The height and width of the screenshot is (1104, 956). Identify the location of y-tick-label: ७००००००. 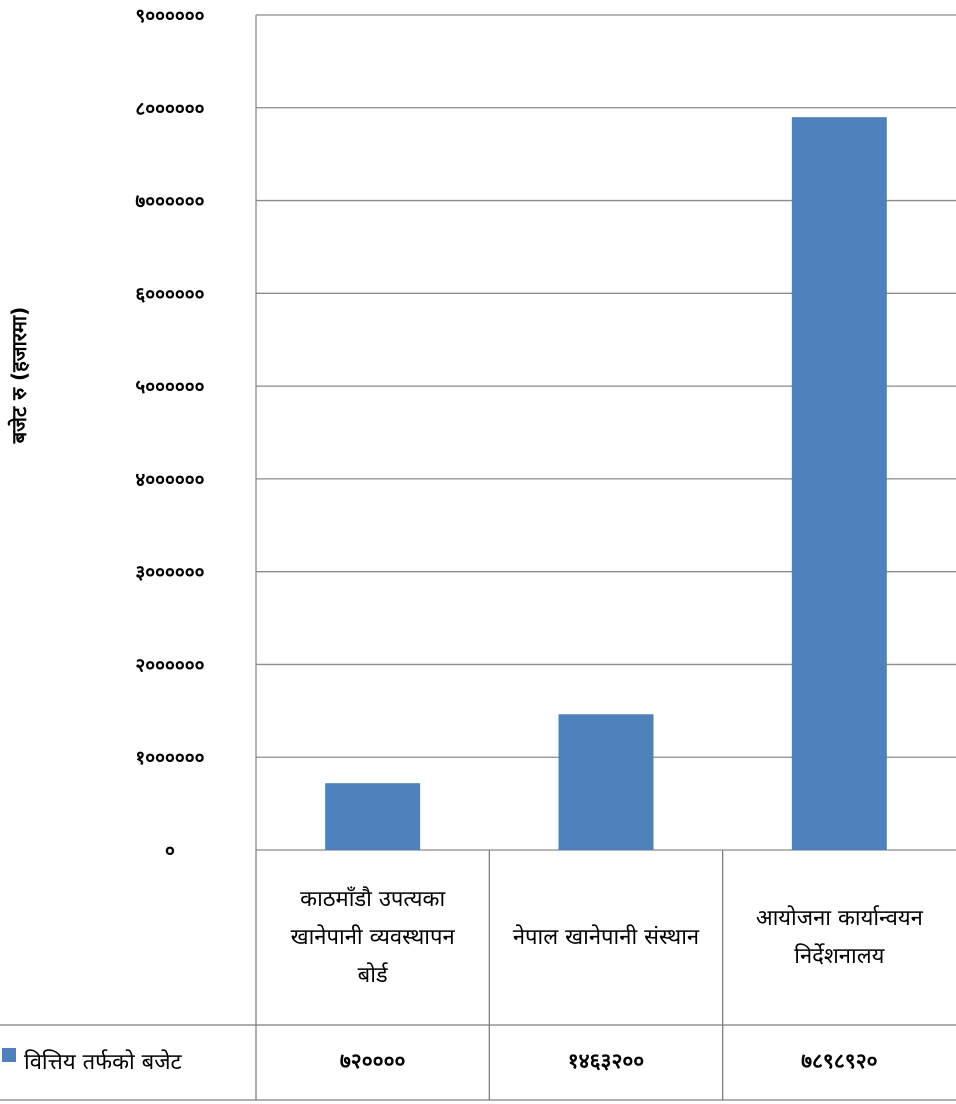
(169, 202).